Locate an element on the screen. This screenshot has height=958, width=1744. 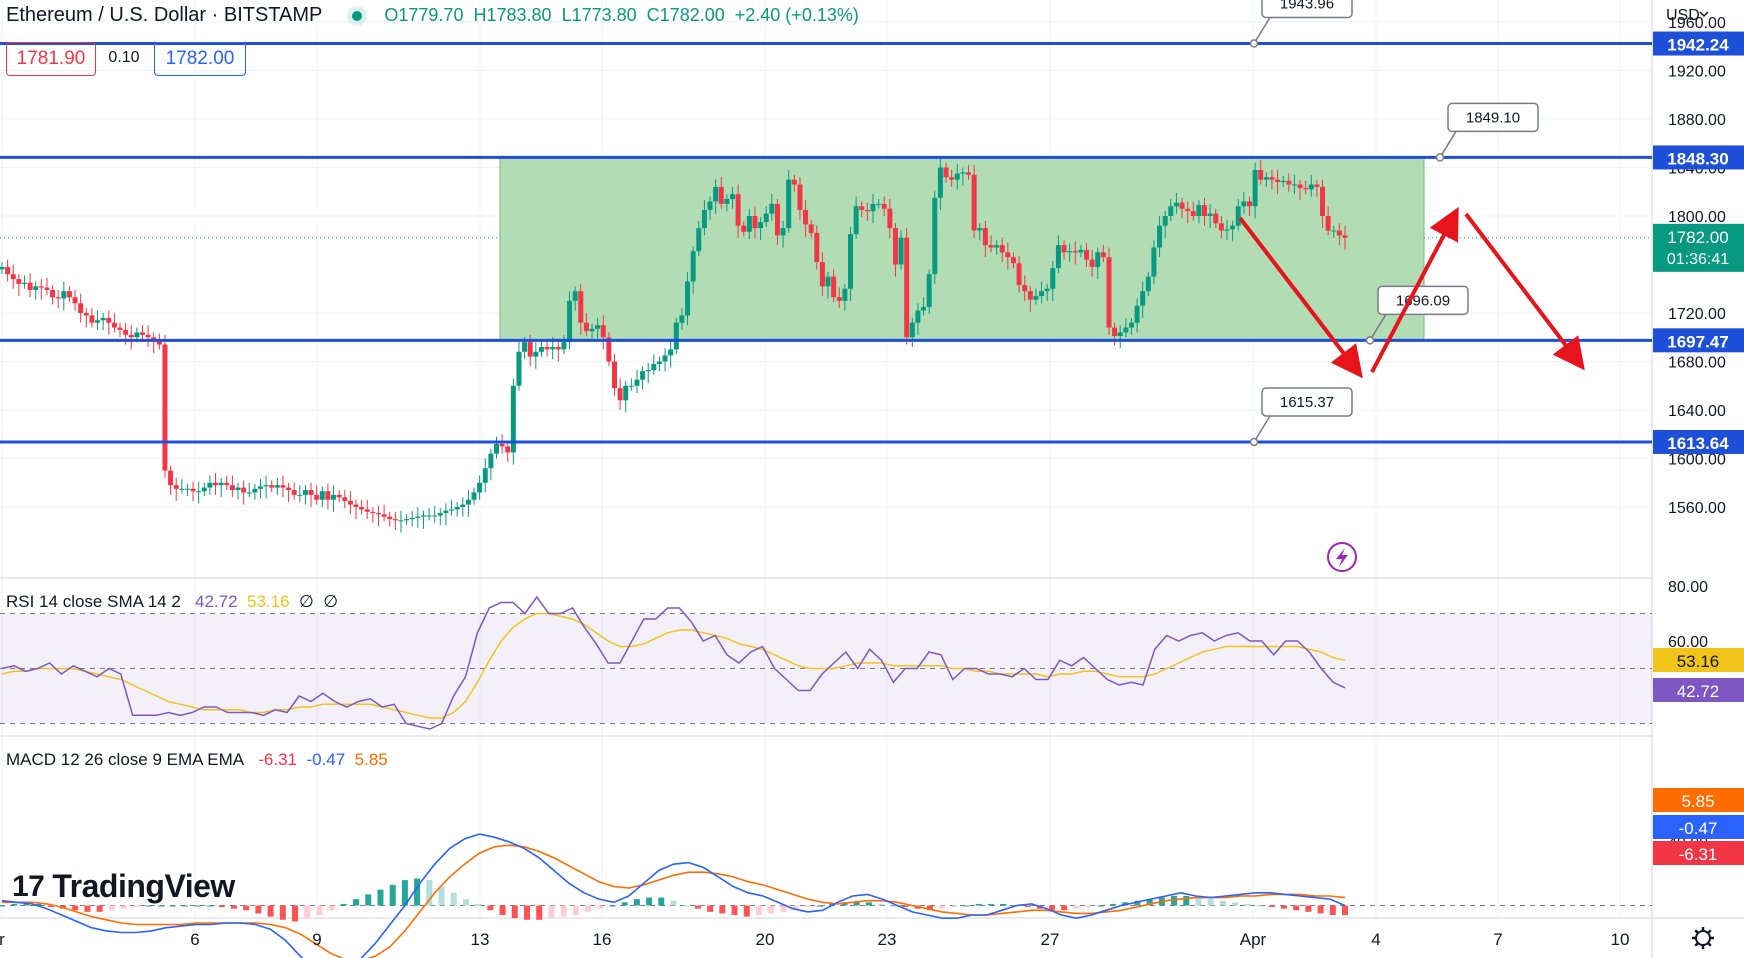
range-zone is located at coordinates (962, 248).